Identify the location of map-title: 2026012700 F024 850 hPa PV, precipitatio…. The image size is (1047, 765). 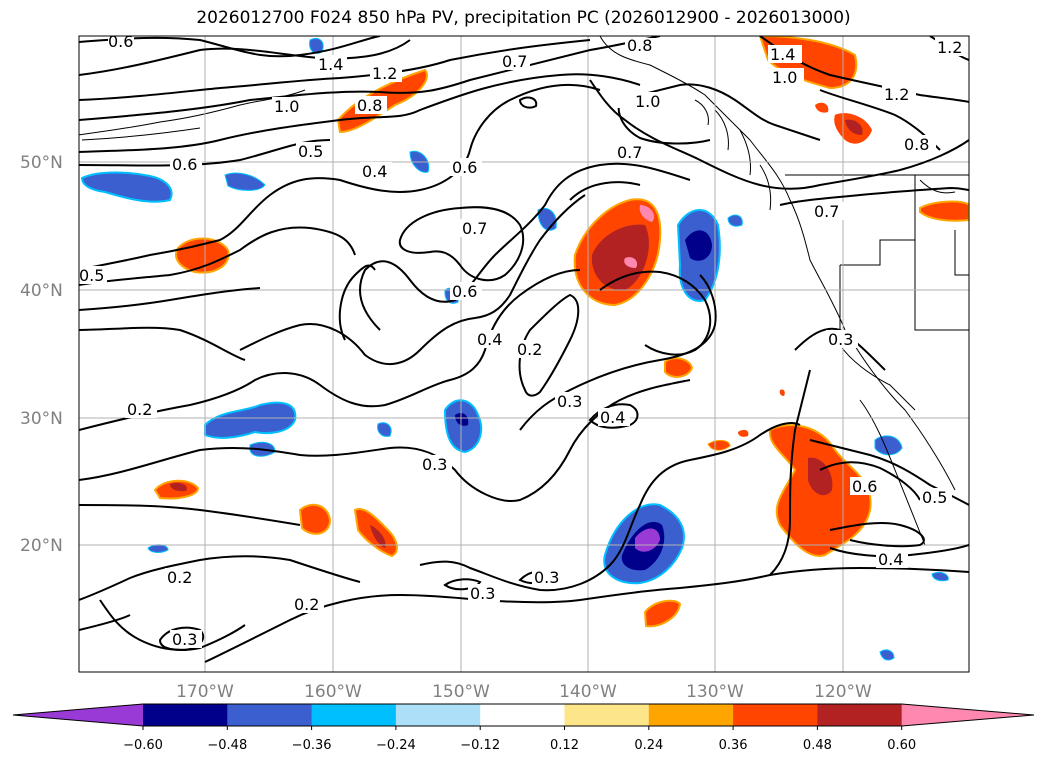
(523, 18).